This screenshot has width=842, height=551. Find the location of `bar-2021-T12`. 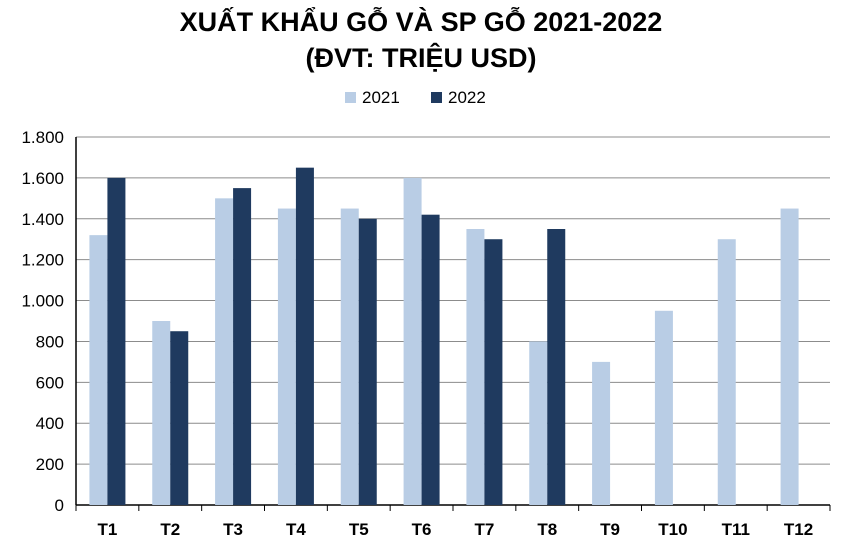

bar-2021-T12 is located at coordinates (789, 357).